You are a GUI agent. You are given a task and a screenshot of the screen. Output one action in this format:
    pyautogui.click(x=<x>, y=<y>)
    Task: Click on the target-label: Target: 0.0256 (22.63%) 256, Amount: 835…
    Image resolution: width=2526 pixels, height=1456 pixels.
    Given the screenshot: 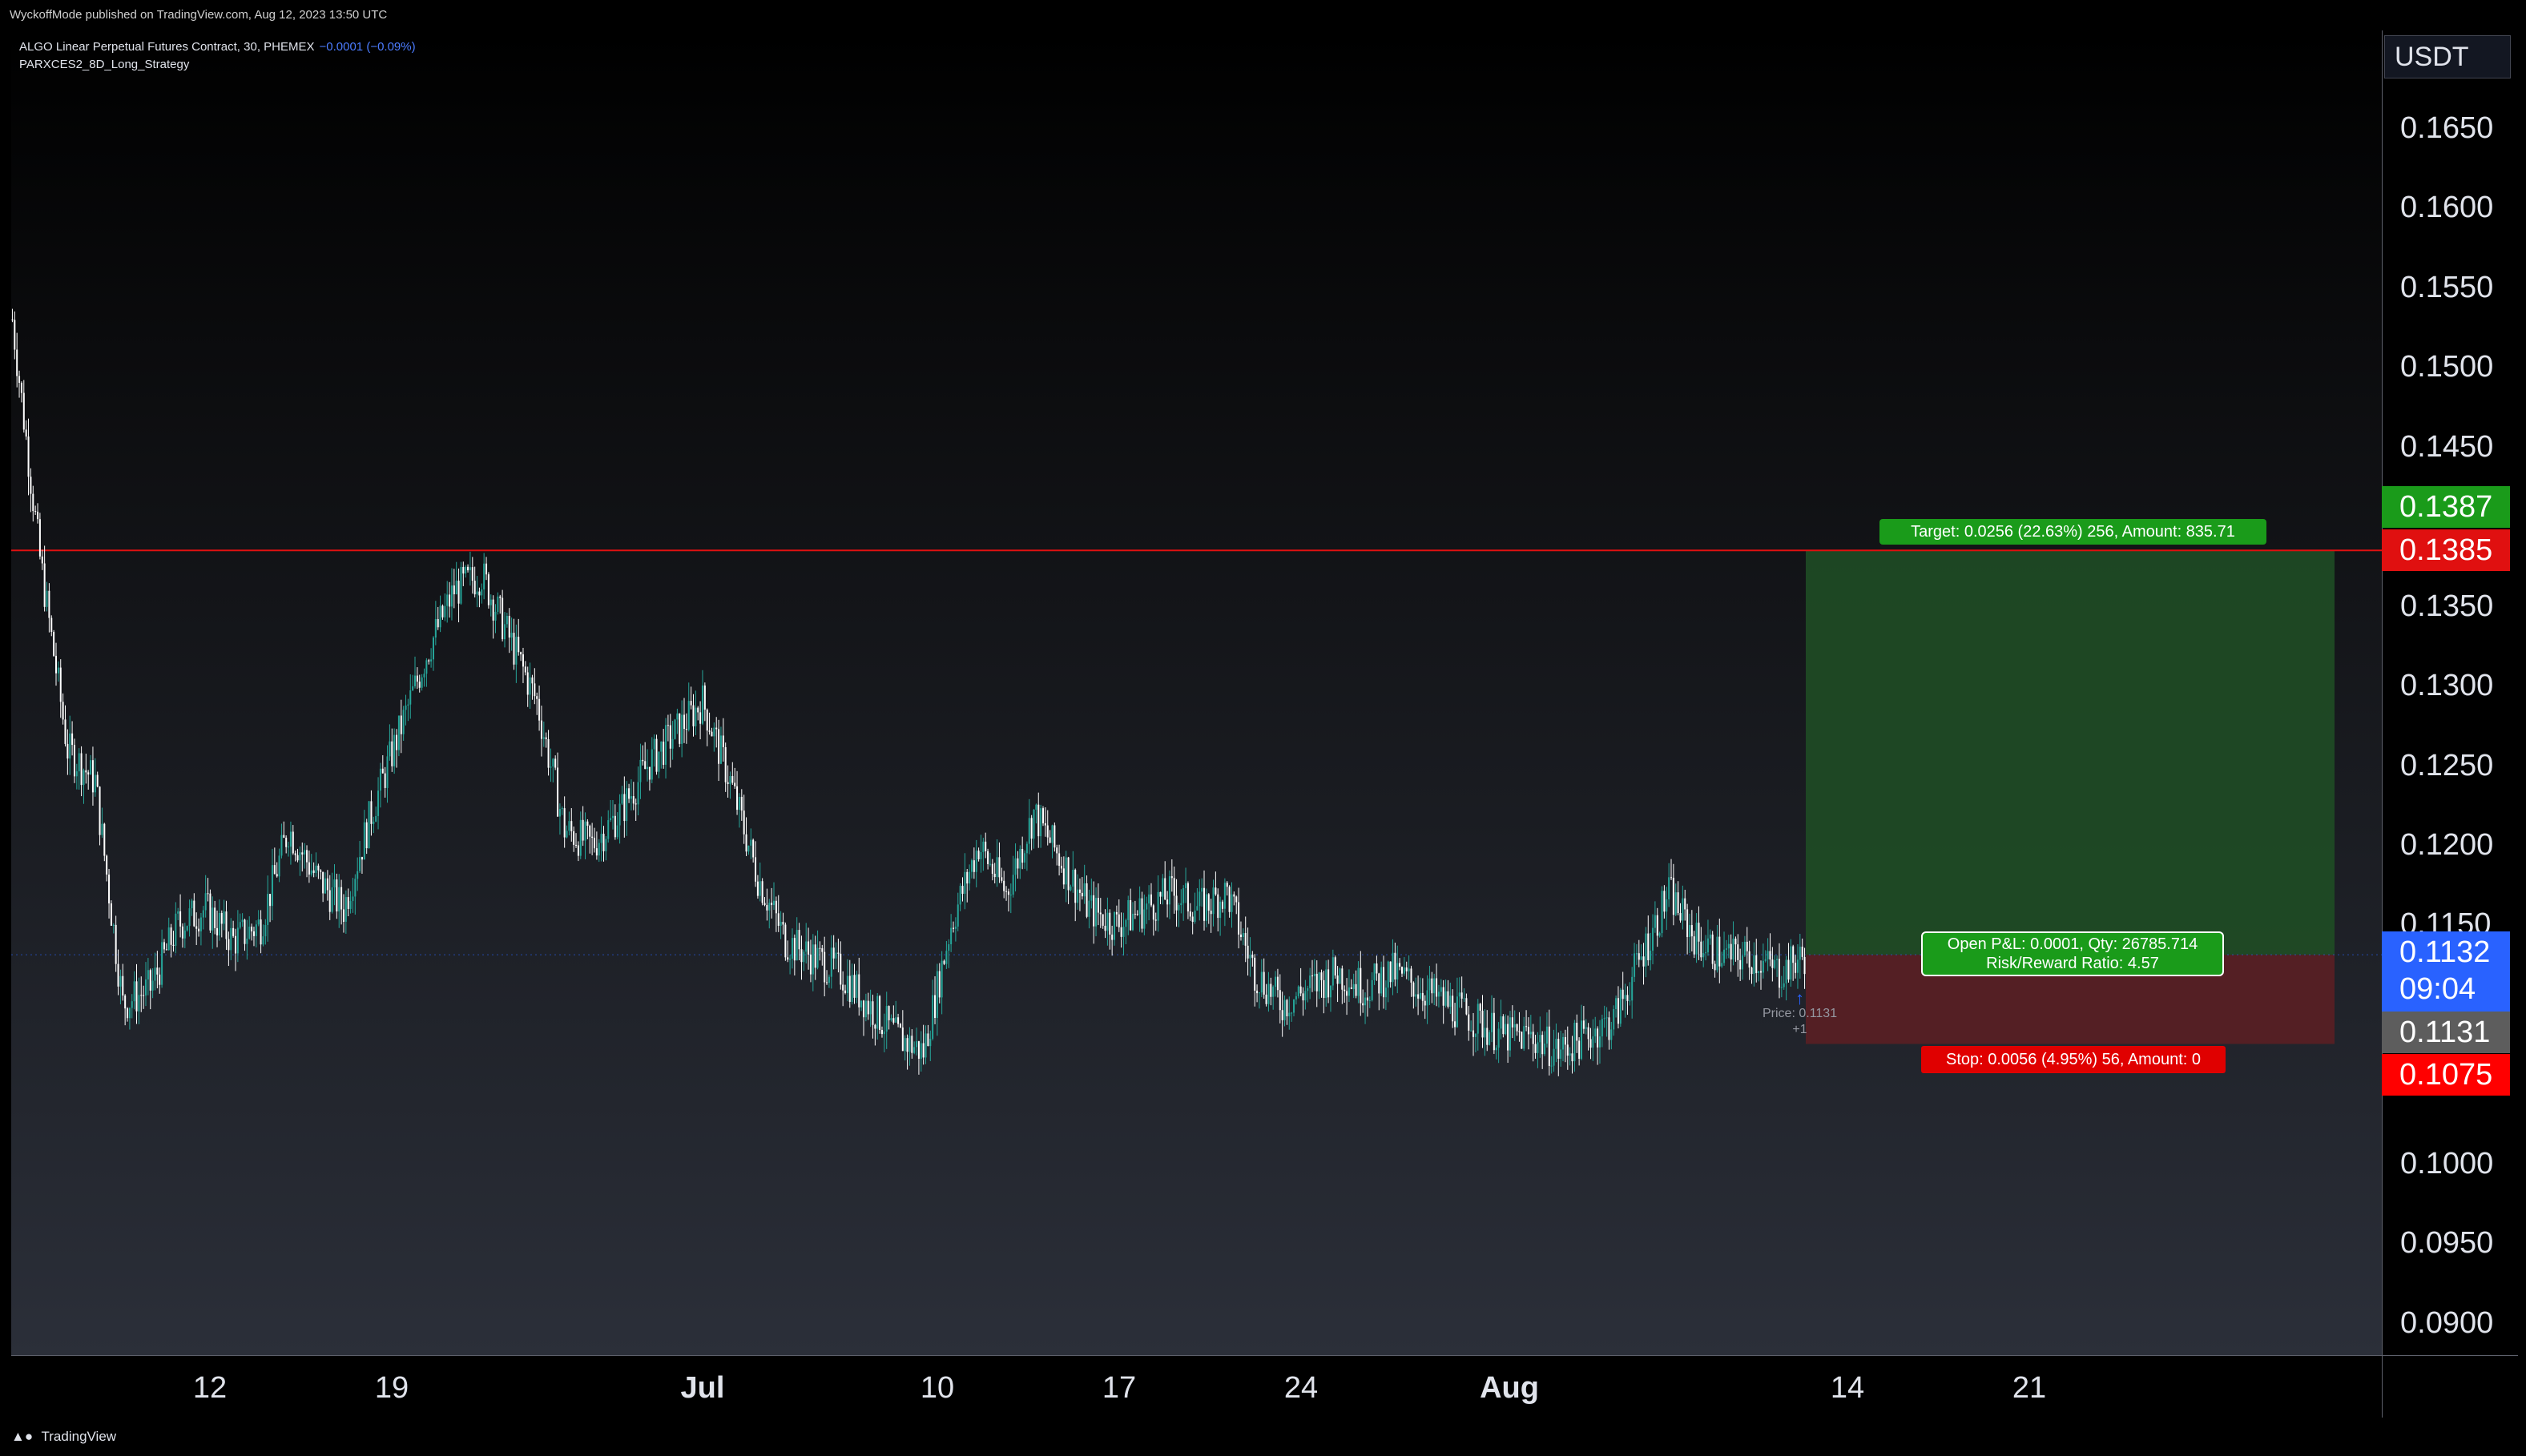 What is the action you would take?
    pyautogui.click(x=2072, y=532)
    